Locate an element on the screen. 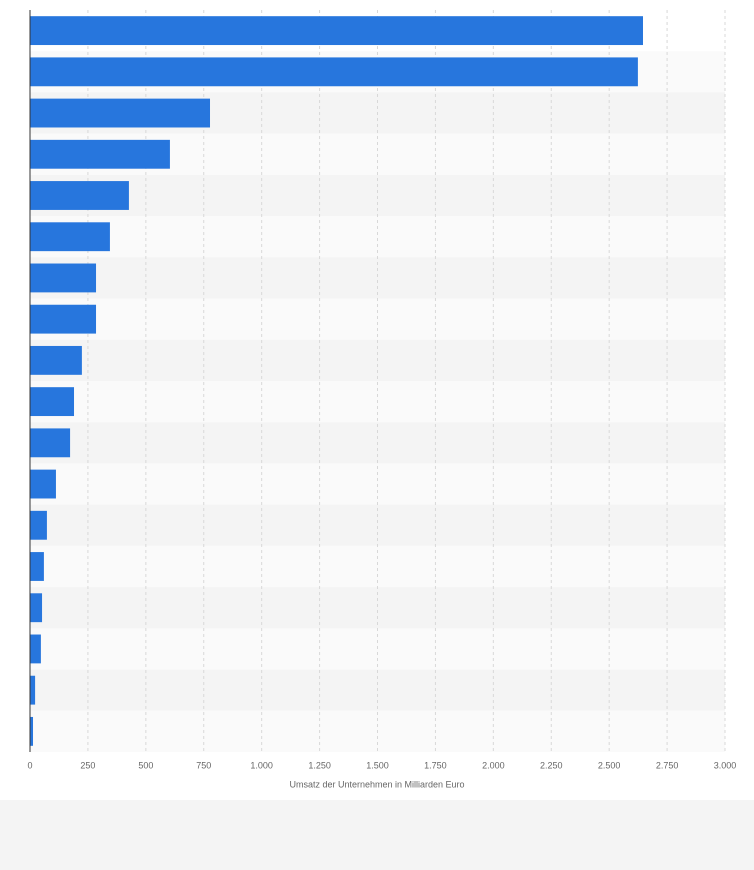  x-tick-label: 2.250 is located at coordinates (551, 765).